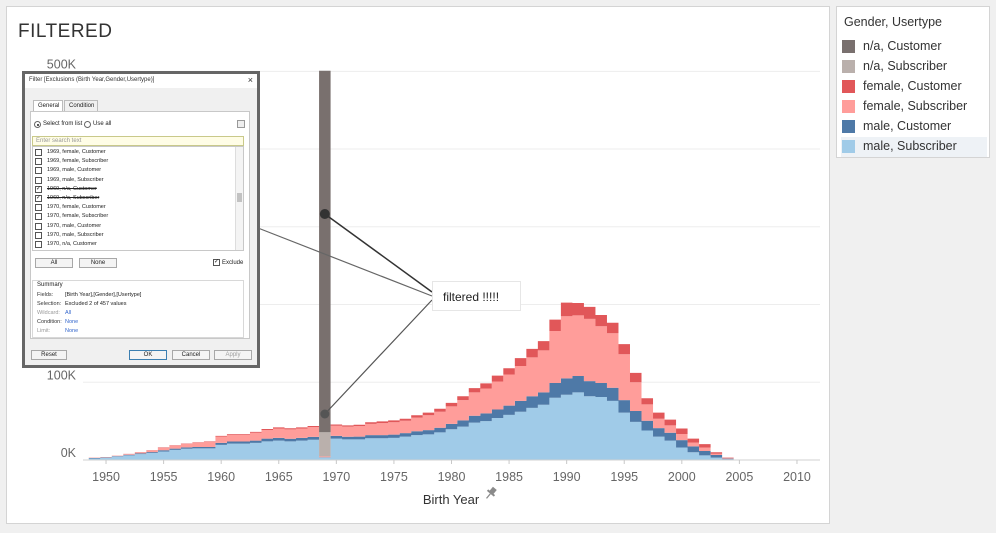  I want to click on all-button: All, so click(54, 263).